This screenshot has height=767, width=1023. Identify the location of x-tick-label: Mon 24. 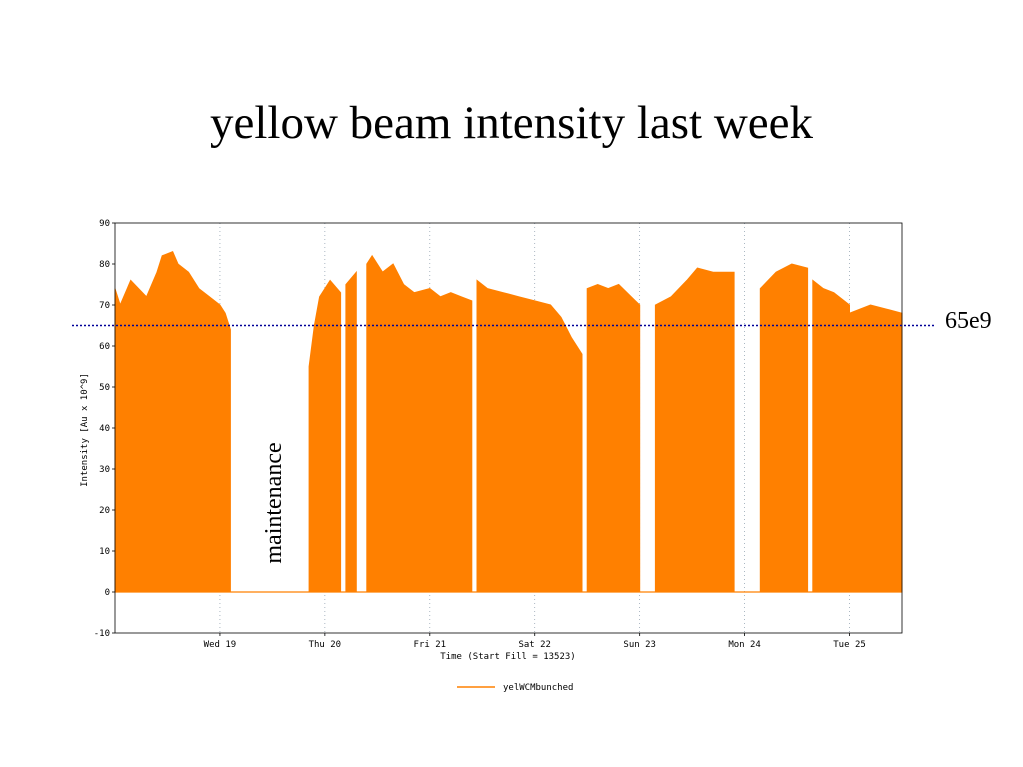
(744, 645).